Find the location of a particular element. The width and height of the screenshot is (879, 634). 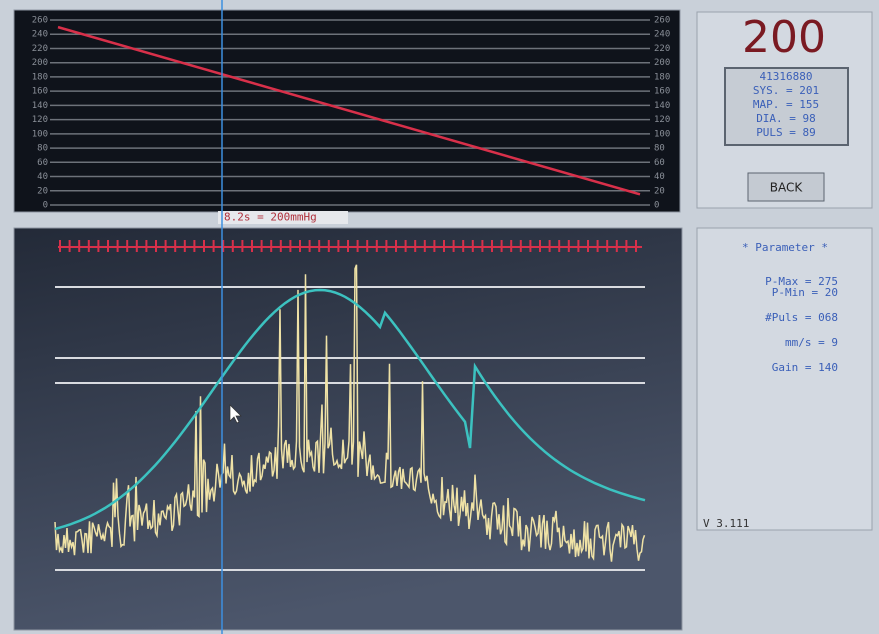

parameter-row: P-Max = 275 is located at coordinates (801, 281).